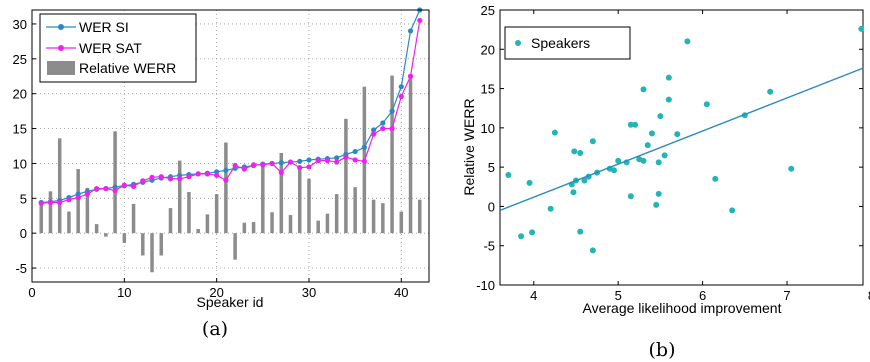 The height and width of the screenshot is (362, 870). I want to click on chart-a-legend: WER SI WER SAT Relative WERR, so click(118, 48).